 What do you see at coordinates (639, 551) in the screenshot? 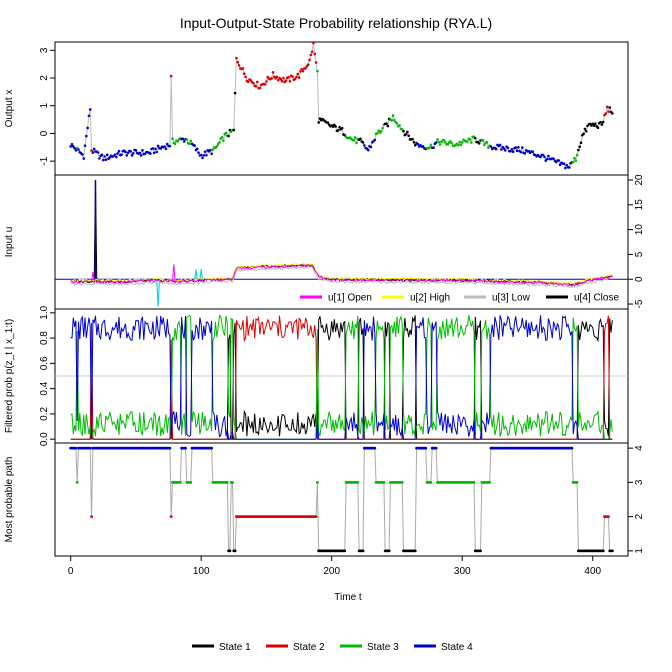
I see `y-tick-label: 1` at bounding box center [639, 551].